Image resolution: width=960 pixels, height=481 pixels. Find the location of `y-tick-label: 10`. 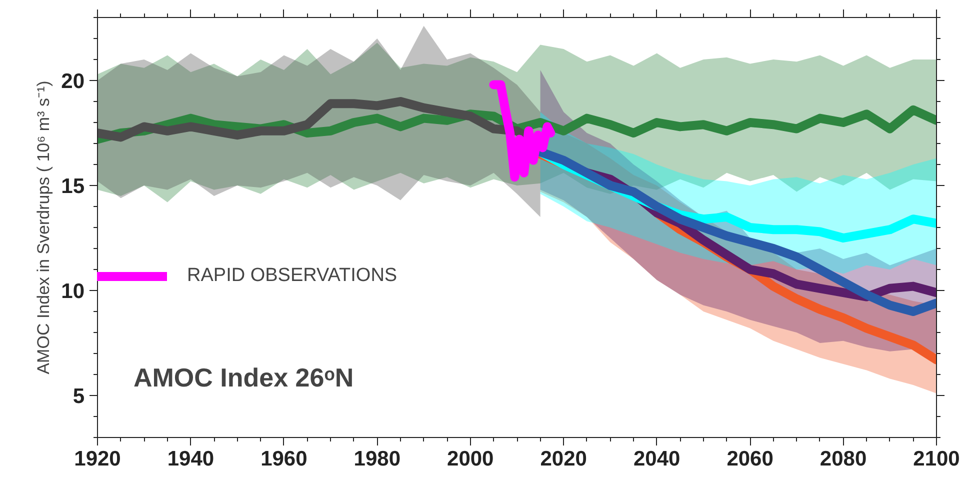

y-tick-label: 10 is located at coordinates (72, 291).